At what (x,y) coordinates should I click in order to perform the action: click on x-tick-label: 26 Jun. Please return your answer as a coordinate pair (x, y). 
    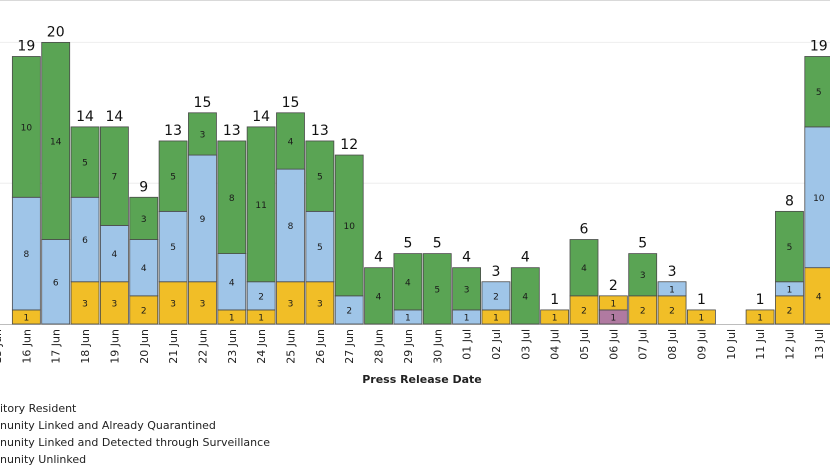
    Looking at the image, I should click on (320, 346).